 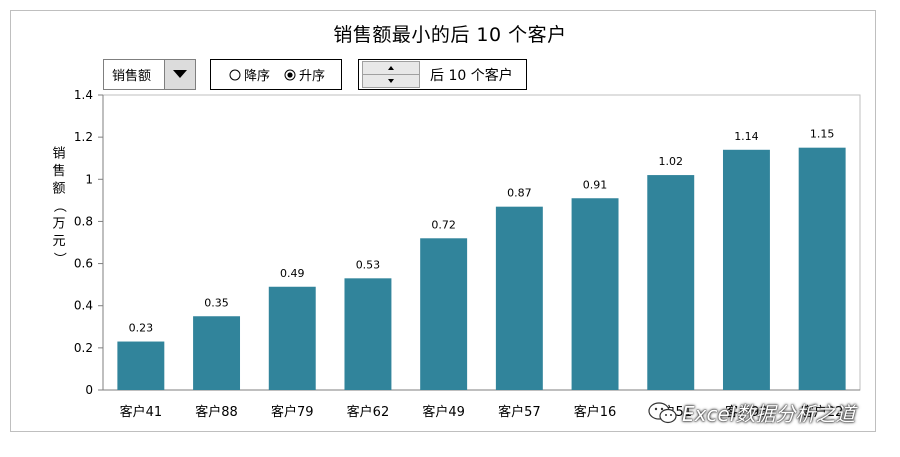 I want to click on data-label: 0.49, so click(x=292, y=273).